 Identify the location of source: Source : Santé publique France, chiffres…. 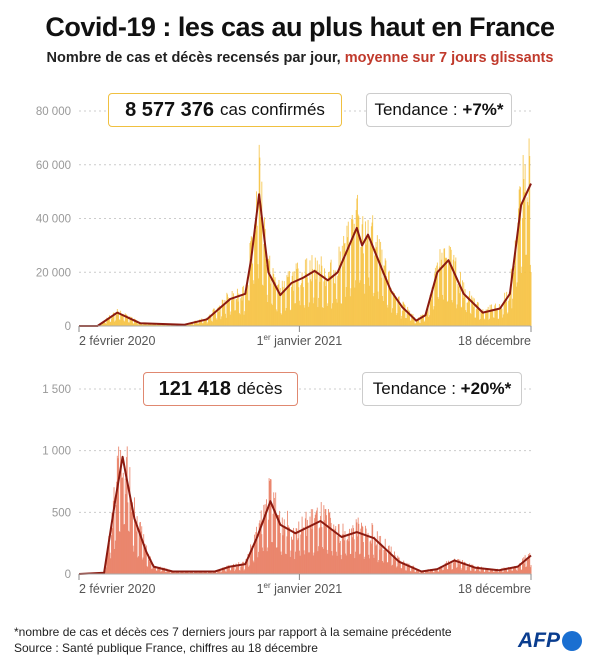
(166, 648).